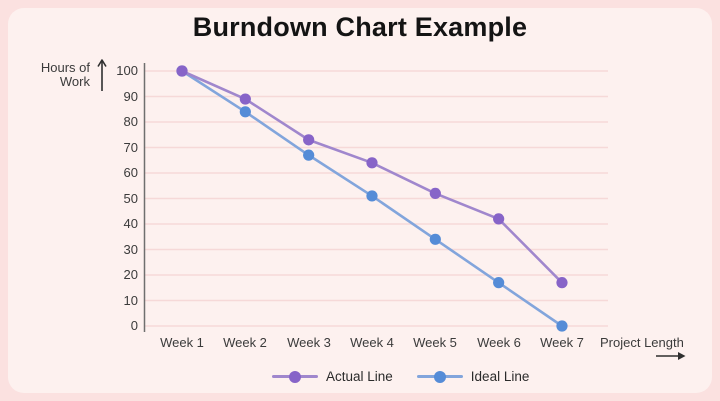 This screenshot has width=720, height=401. I want to click on legend-item-actual: Actual Line, so click(332, 376).